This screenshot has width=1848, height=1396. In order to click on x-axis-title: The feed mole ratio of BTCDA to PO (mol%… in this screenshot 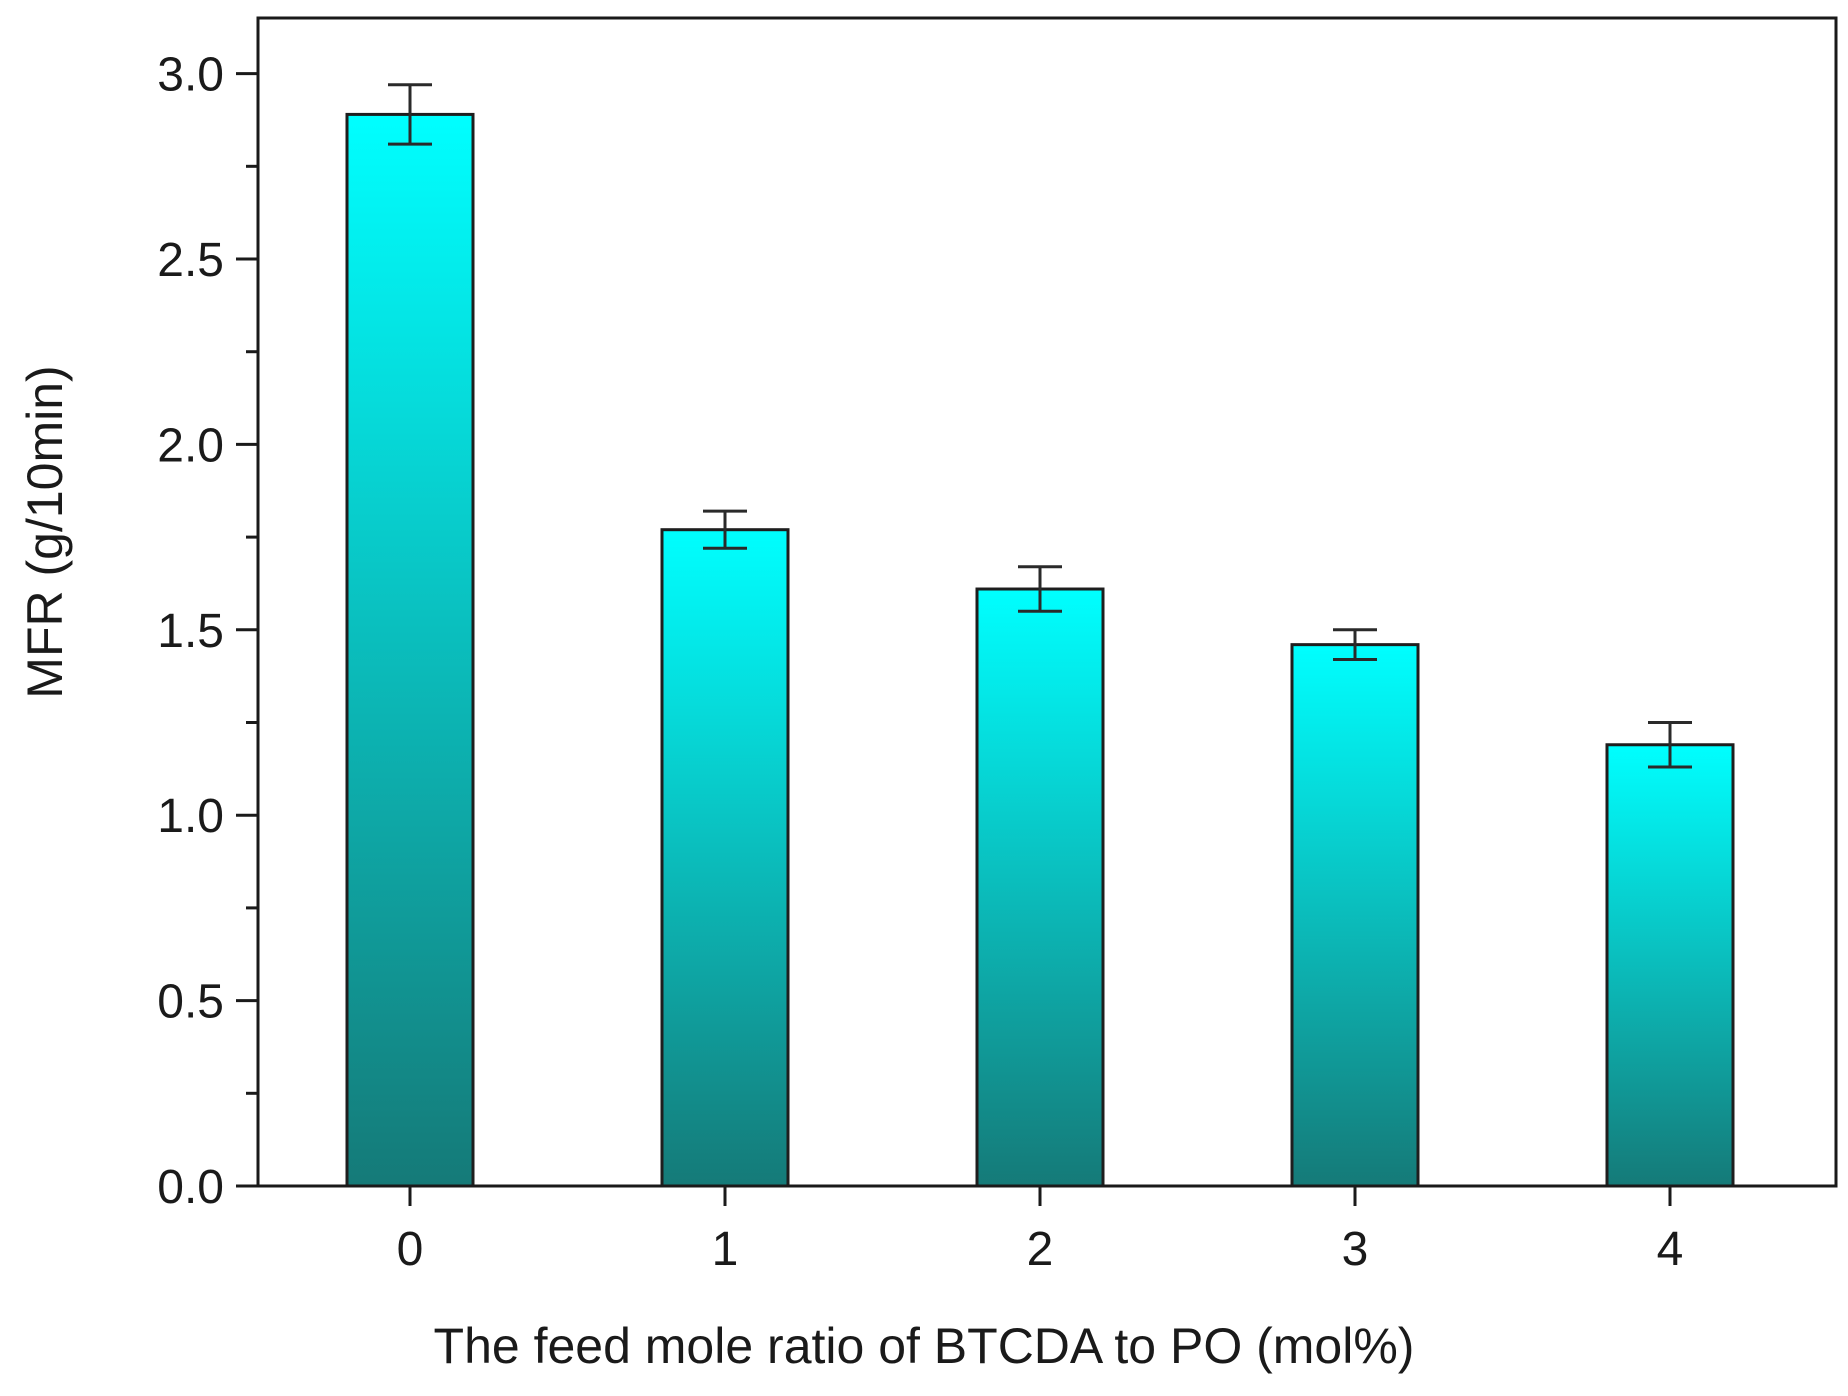, I will do `click(924, 1346)`.